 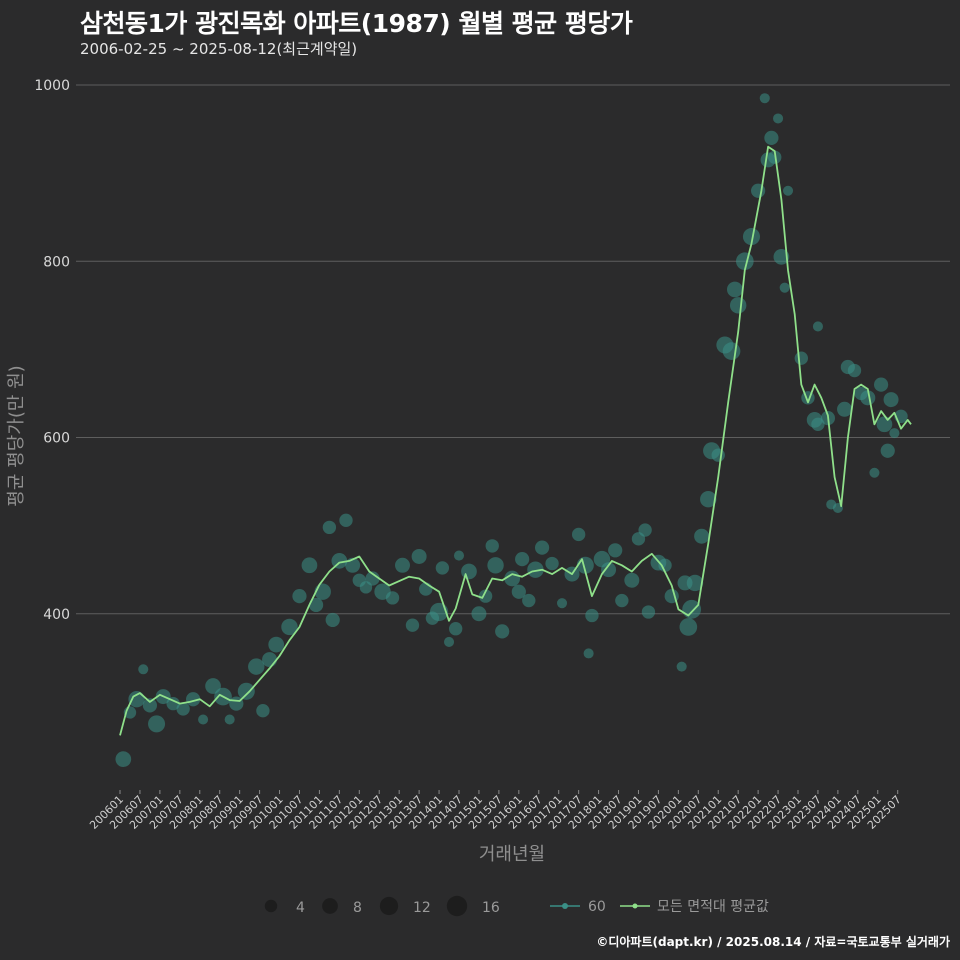 I want to click on legend-60-label: 60, so click(x=597, y=907).